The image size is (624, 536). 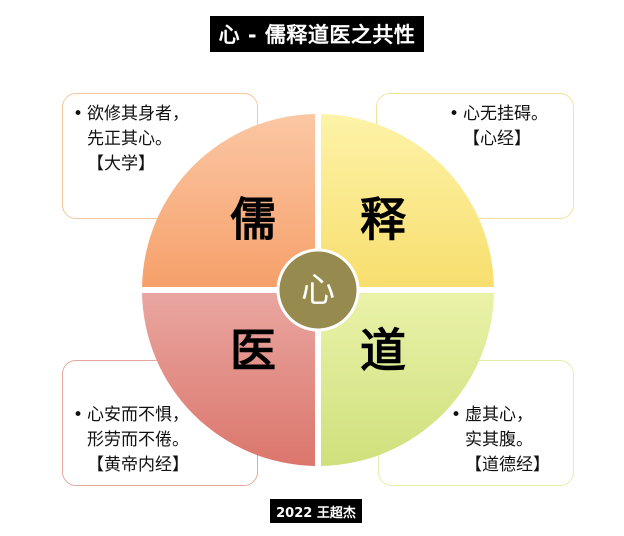 I want to click on quadrant-buddhist, so click(x=407, y=200).